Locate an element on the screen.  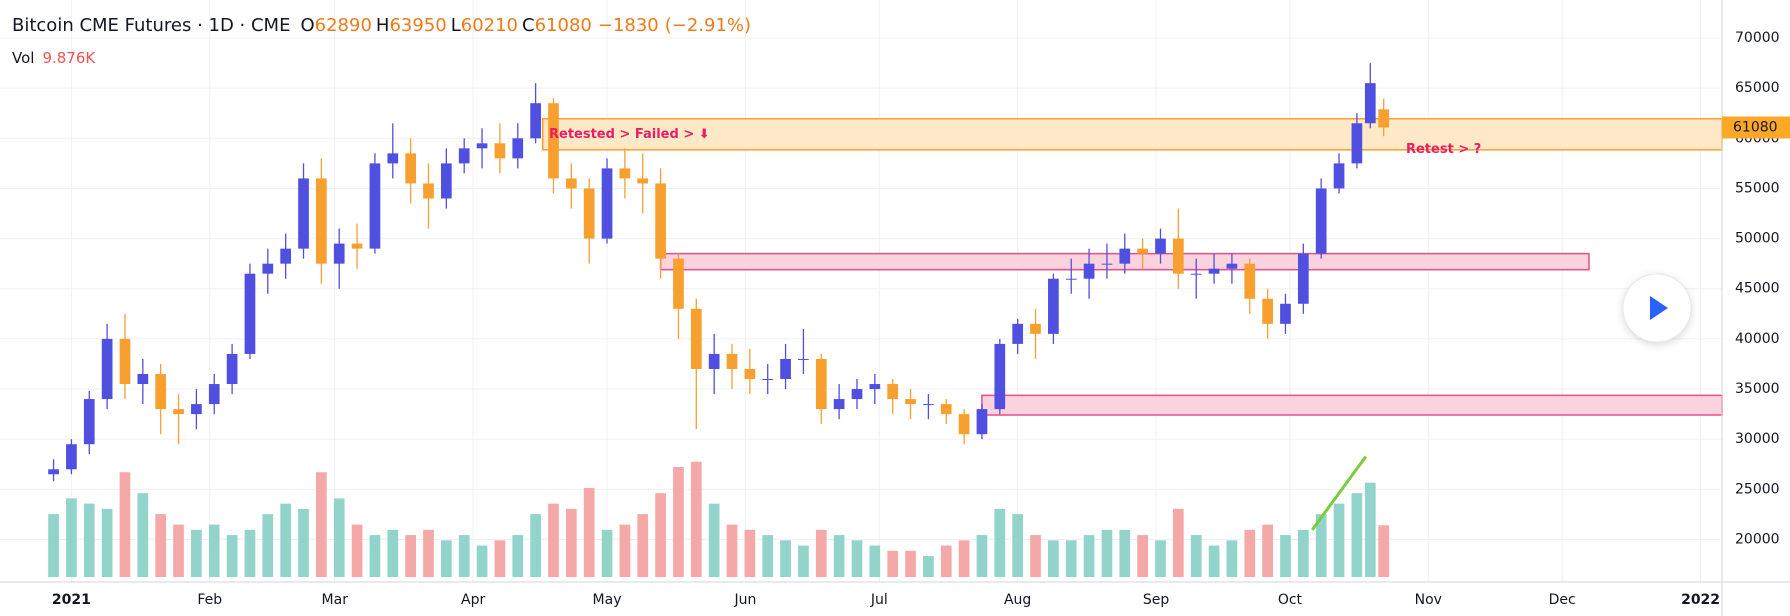
y-tick-label: 55000 is located at coordinates (1757, 188).